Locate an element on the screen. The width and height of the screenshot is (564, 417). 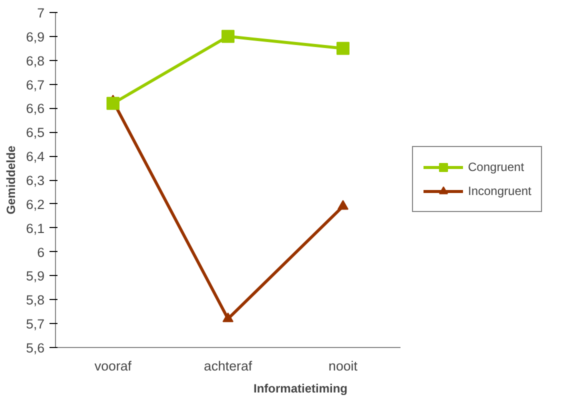
y-tick-label: 5,7 is located at coordinates (35, 324).